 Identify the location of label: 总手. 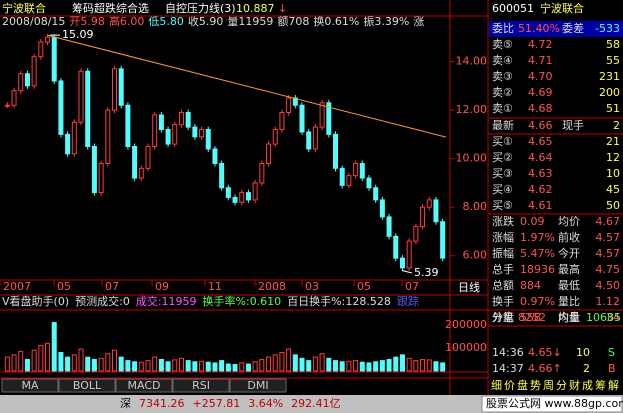
(503, 269).